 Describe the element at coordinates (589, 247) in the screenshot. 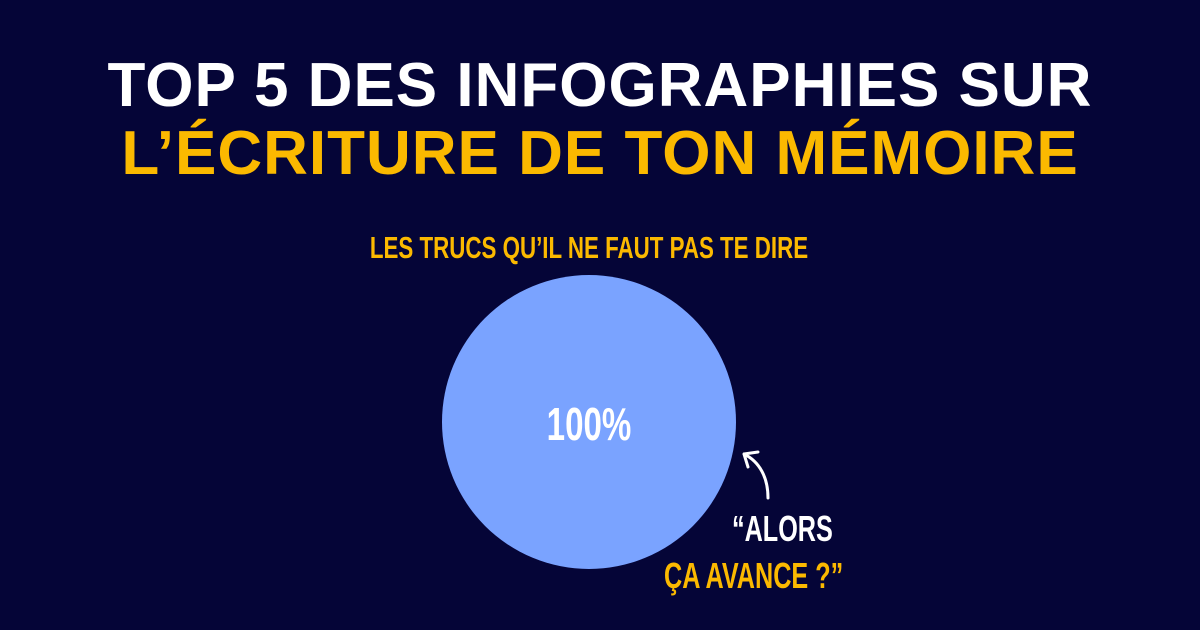

I see `chart-title: LES TRUCS QU’IL NE FAUT PAS TE DIRE` at that location.